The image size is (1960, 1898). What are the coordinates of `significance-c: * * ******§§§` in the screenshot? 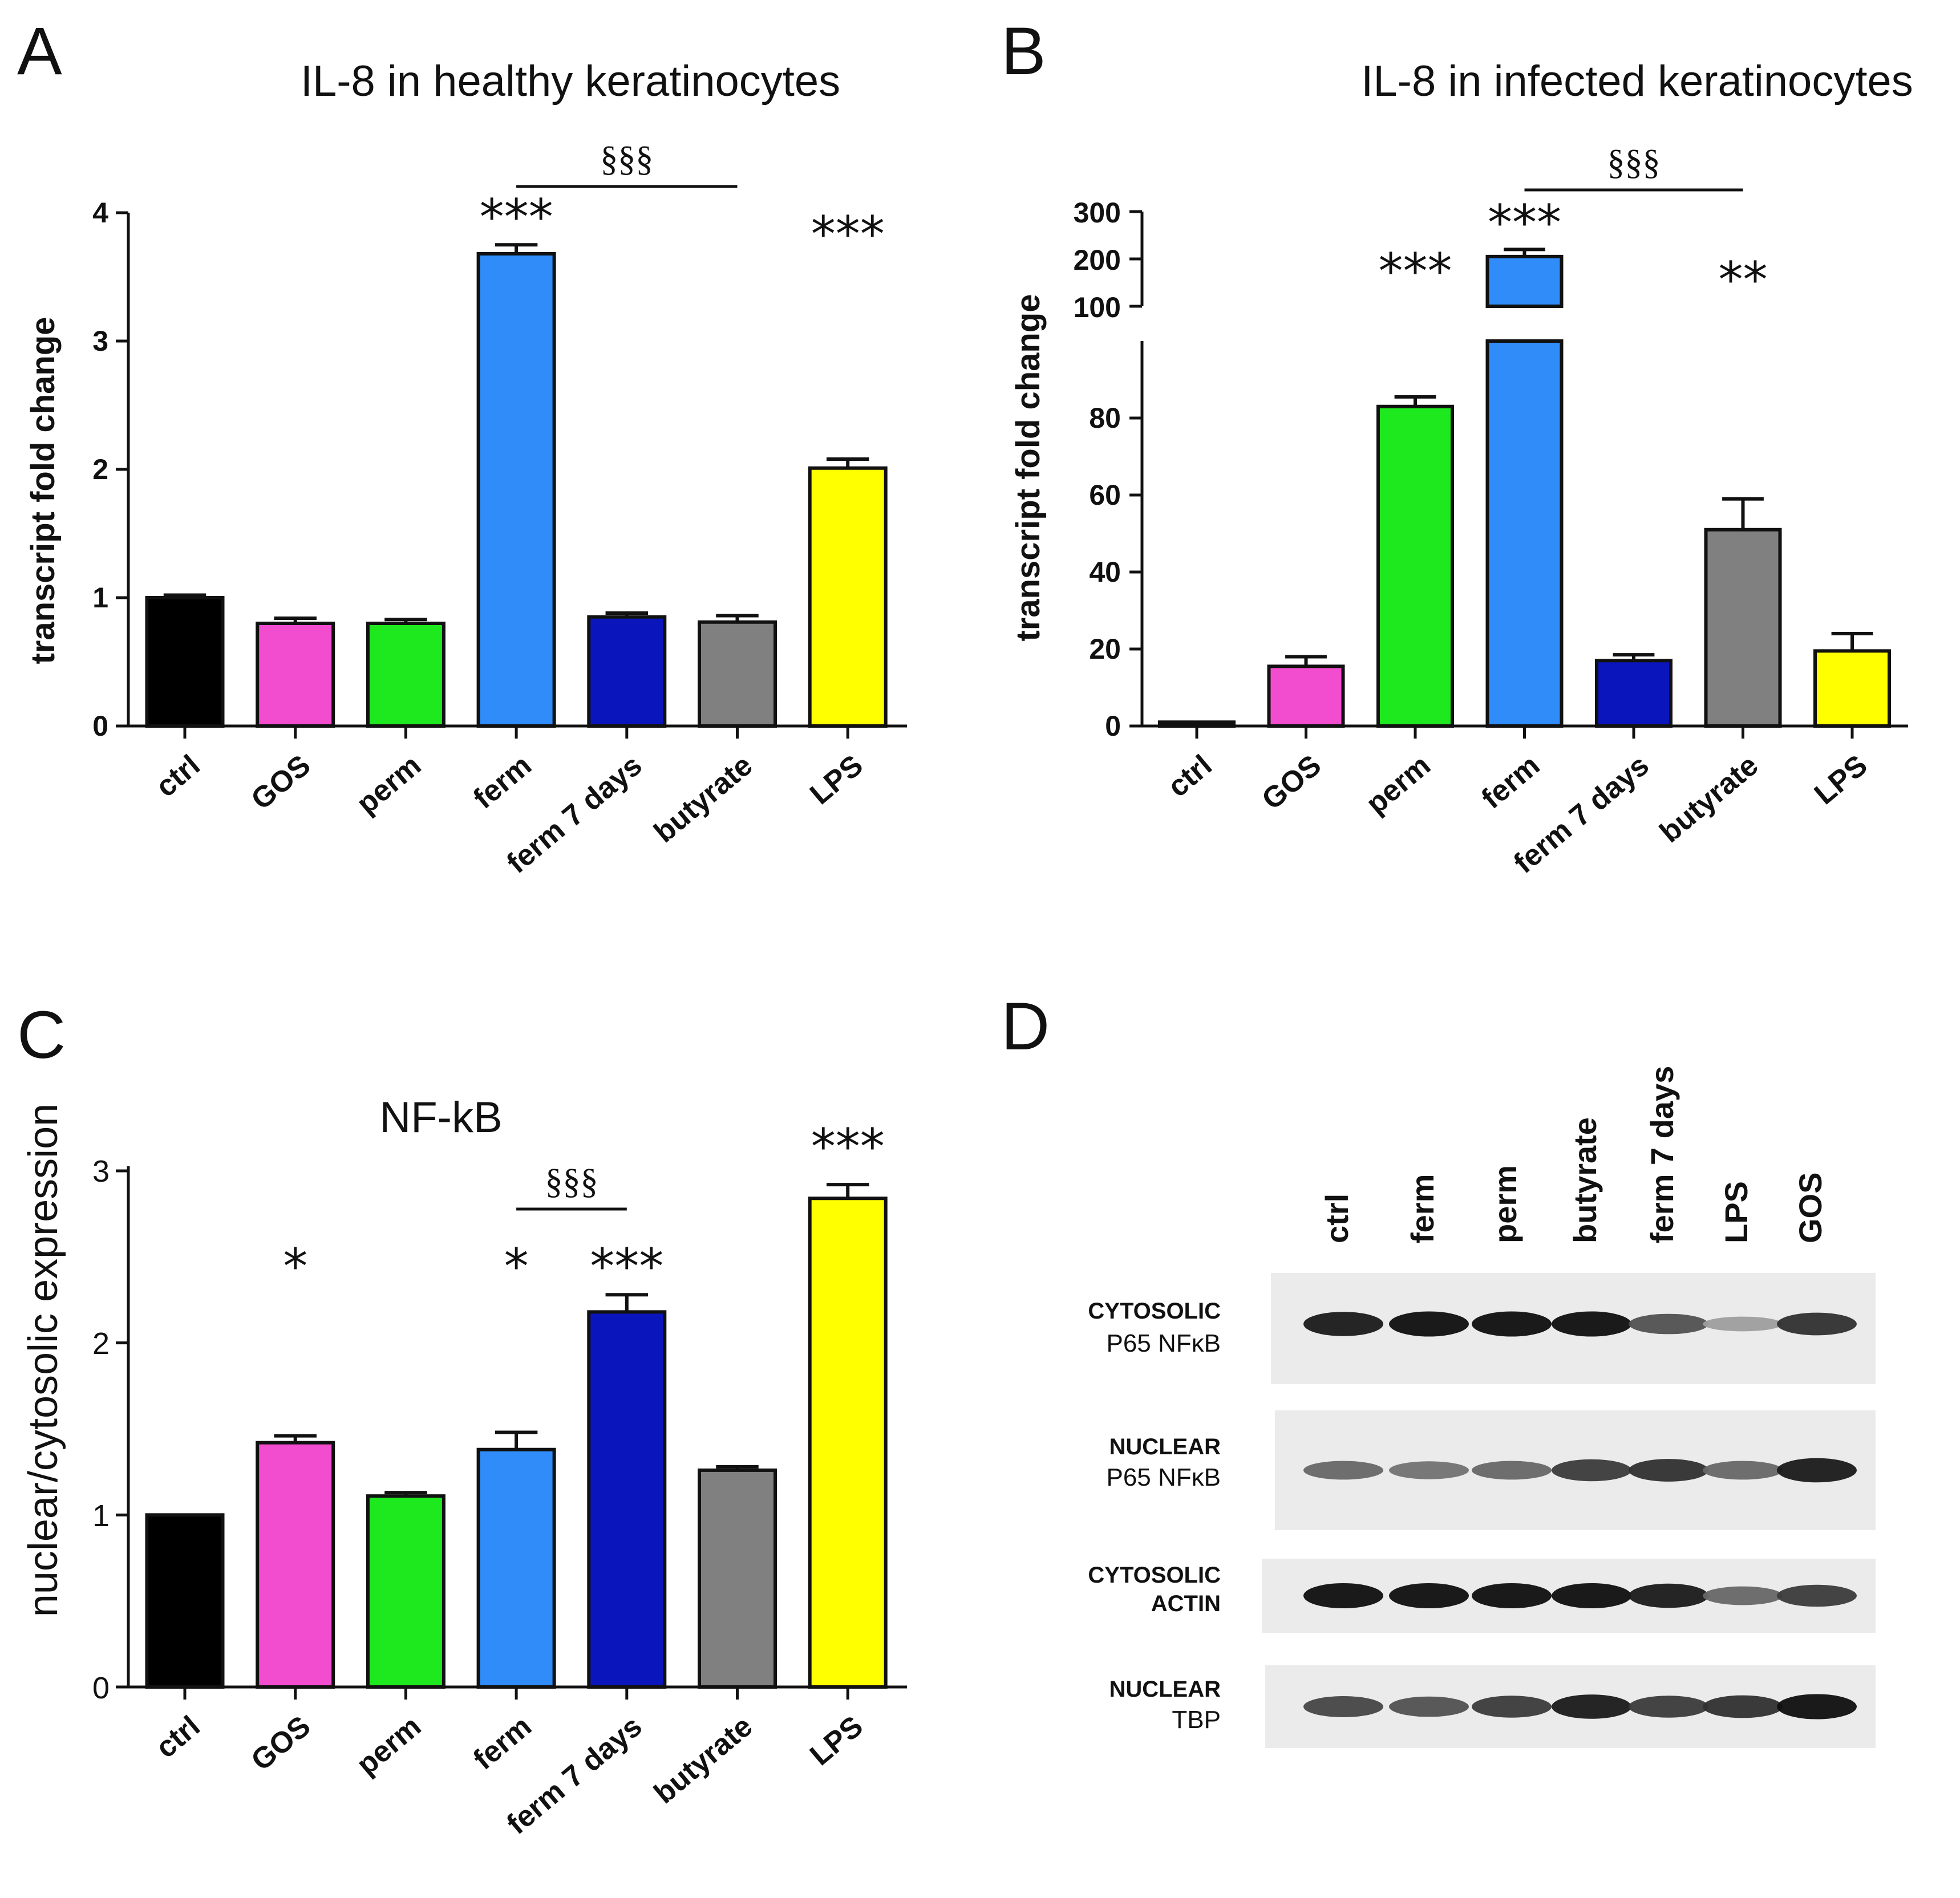 It's located at (584, 1206).